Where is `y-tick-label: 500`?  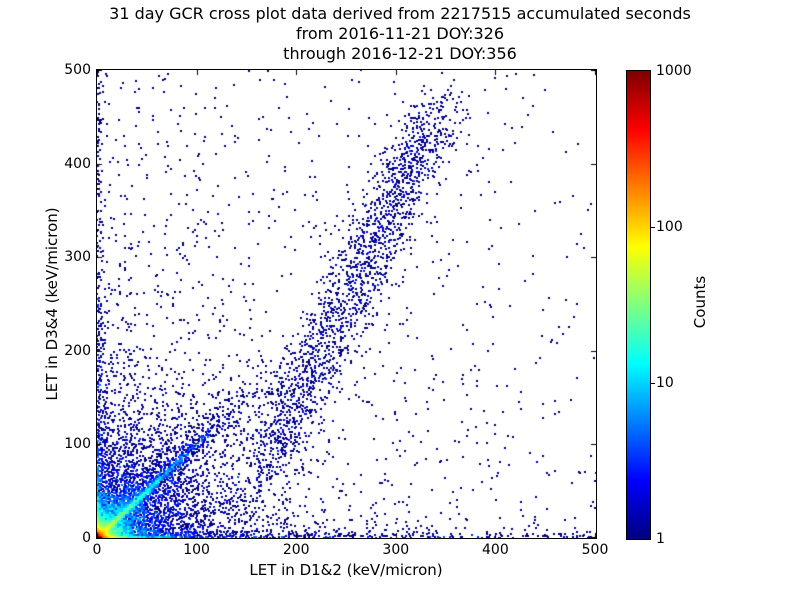
y-tick-label: 500 is located at coordinates (77, 70).